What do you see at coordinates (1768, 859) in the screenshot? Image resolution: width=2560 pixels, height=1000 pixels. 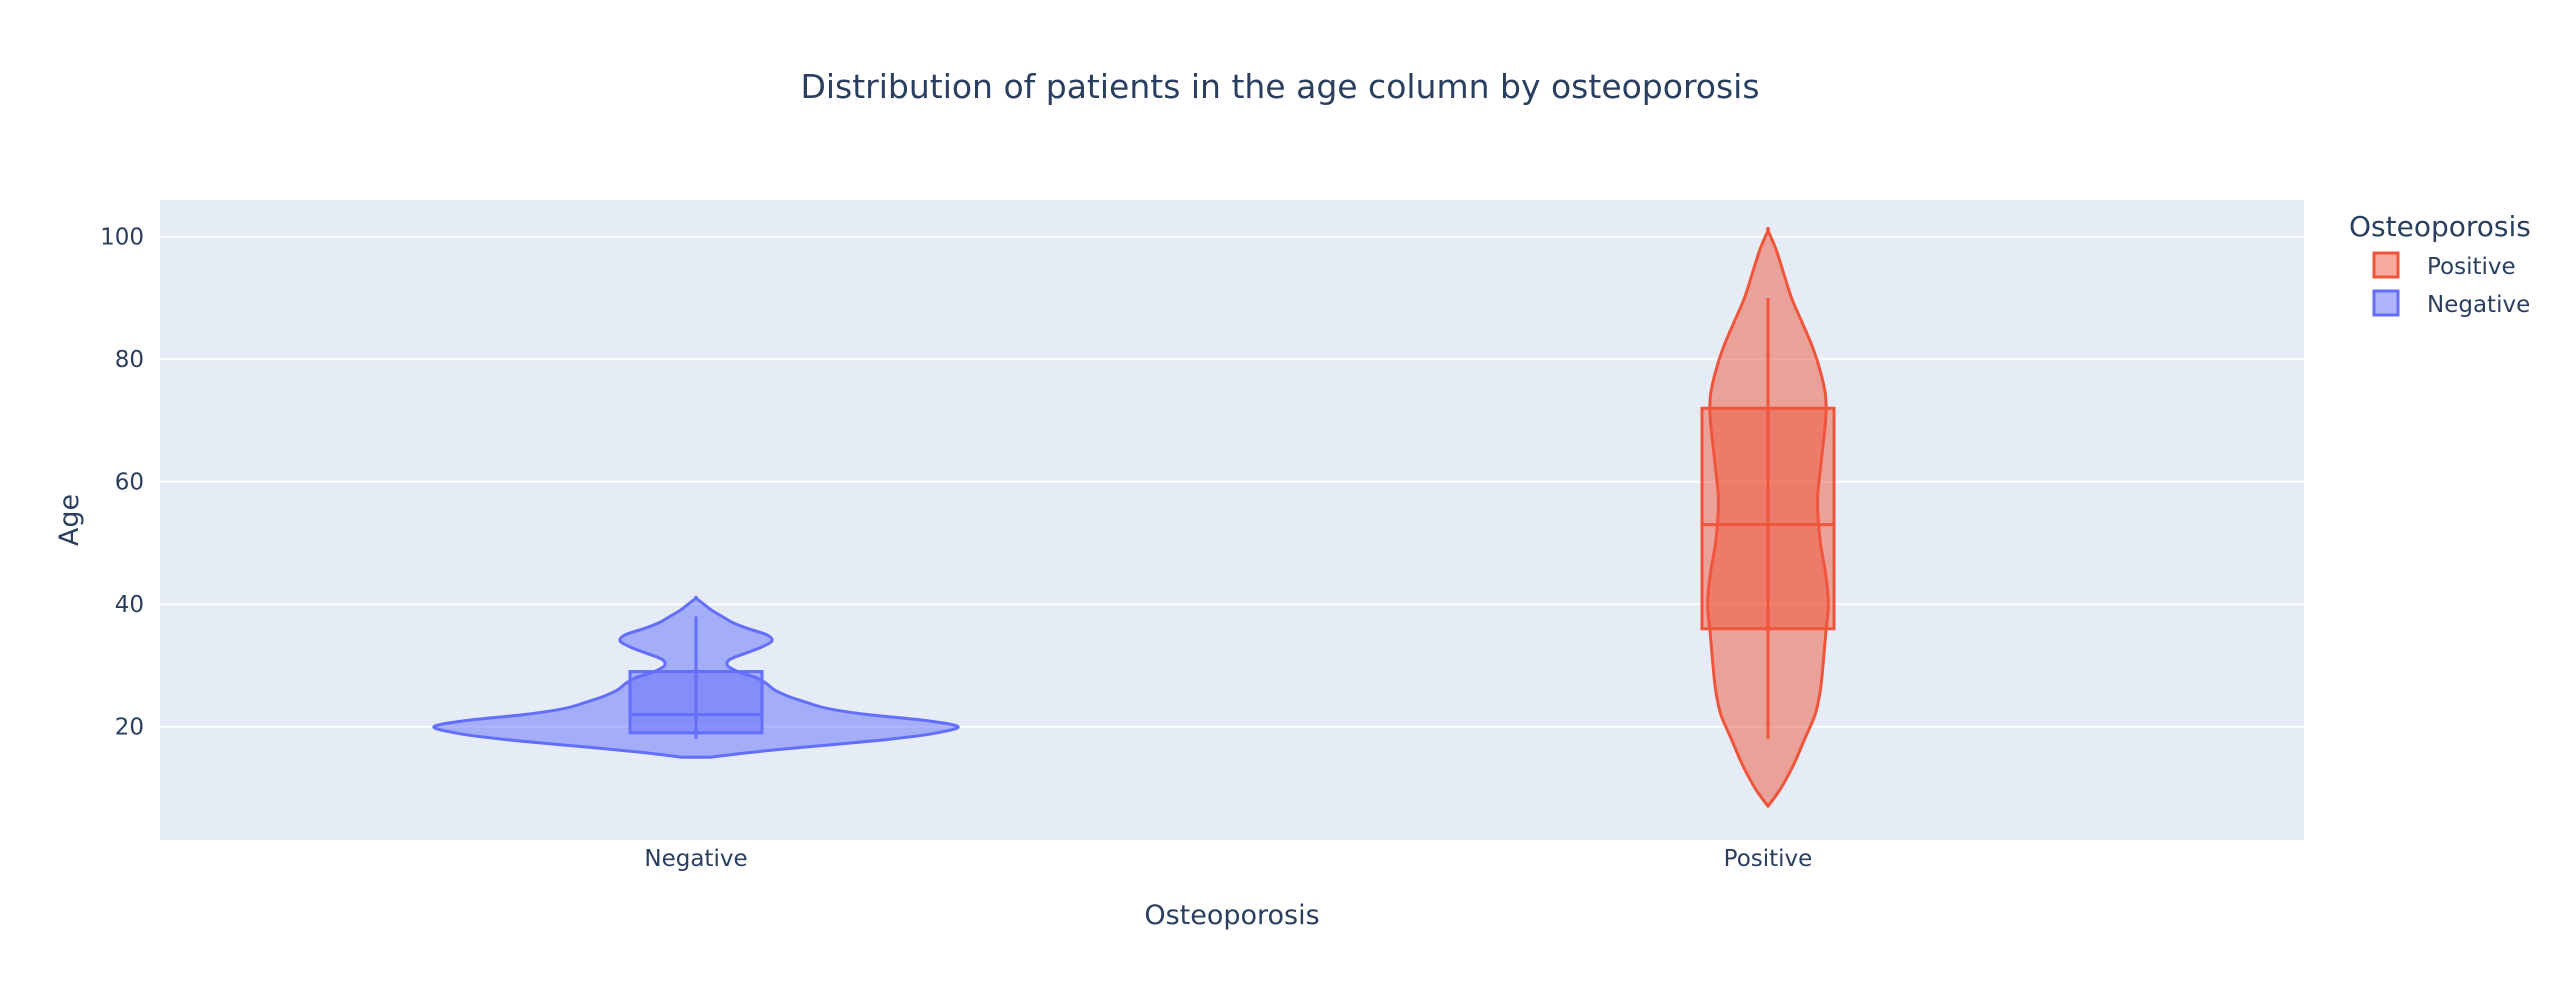 I see `x-tick-label: Positive` at bounding box center [1768, 859].